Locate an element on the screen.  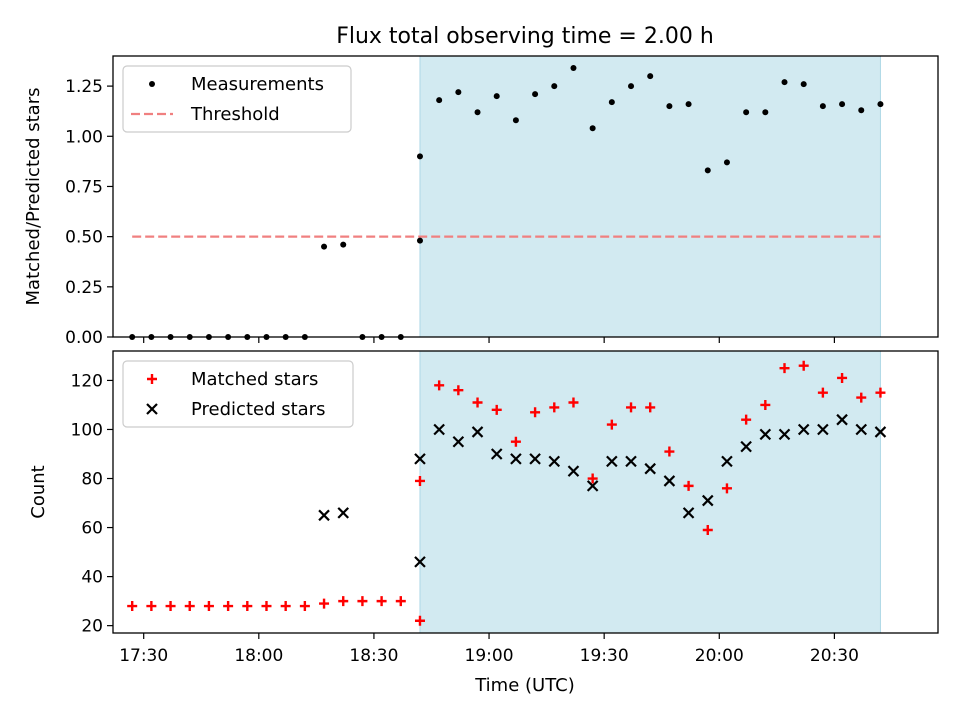
y-tick-label: 120 is located at coordinates (87, 381).